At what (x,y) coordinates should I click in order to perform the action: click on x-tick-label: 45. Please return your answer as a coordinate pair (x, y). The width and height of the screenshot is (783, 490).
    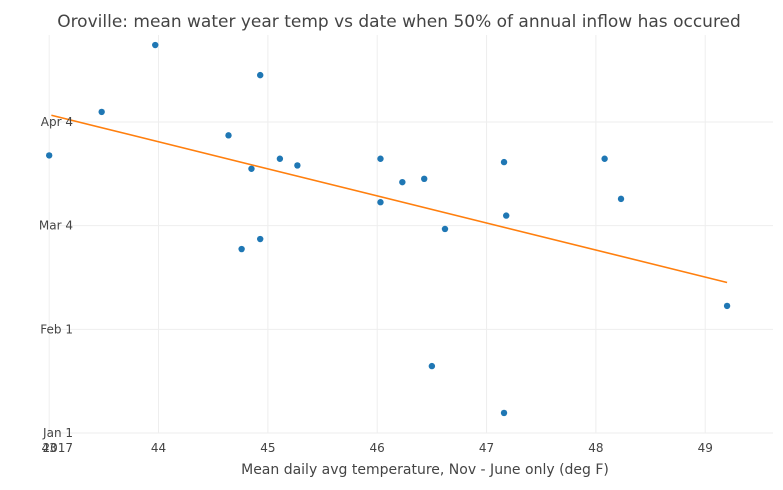
    Looking at the image, I should click on (267, 448).